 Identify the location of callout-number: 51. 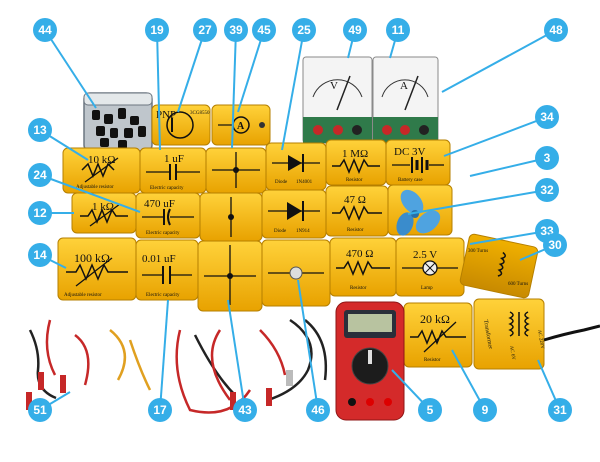
(40, 410).